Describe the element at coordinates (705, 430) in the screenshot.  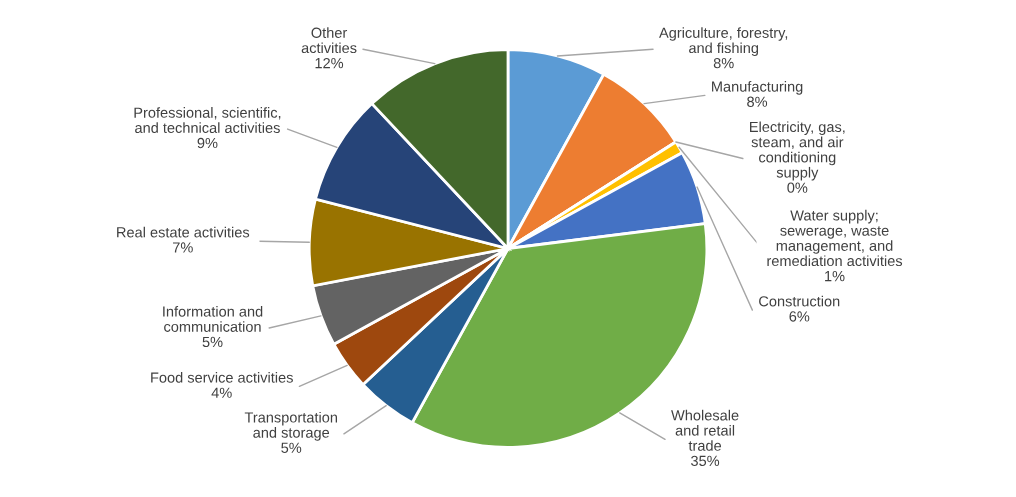
I see `slice-label: Wholesale and retail trade` at that location.